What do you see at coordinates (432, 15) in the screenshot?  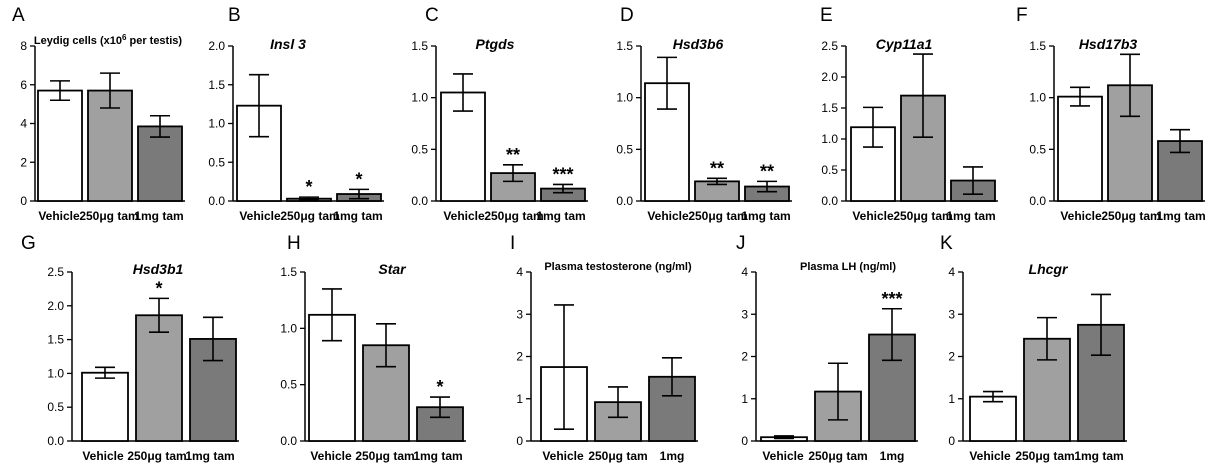 I see `panel-letter: C` at bounding box center [432, 15].